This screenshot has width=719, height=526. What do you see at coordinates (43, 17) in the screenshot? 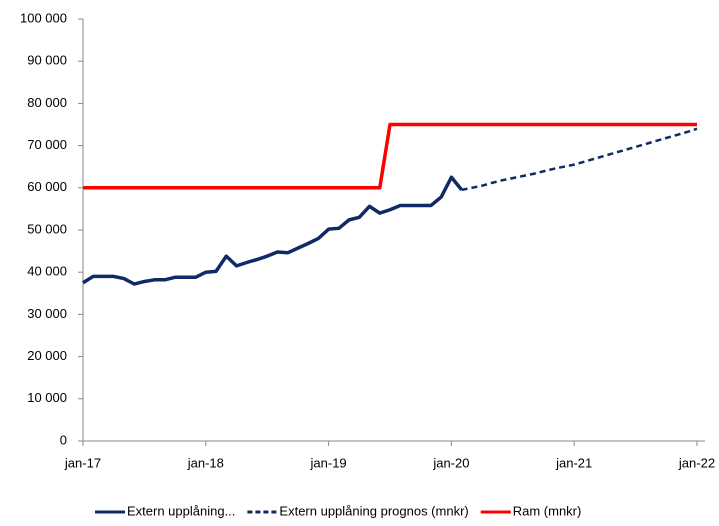
I see `y-tick-label: 100 000` at bounding box center [43, 17].